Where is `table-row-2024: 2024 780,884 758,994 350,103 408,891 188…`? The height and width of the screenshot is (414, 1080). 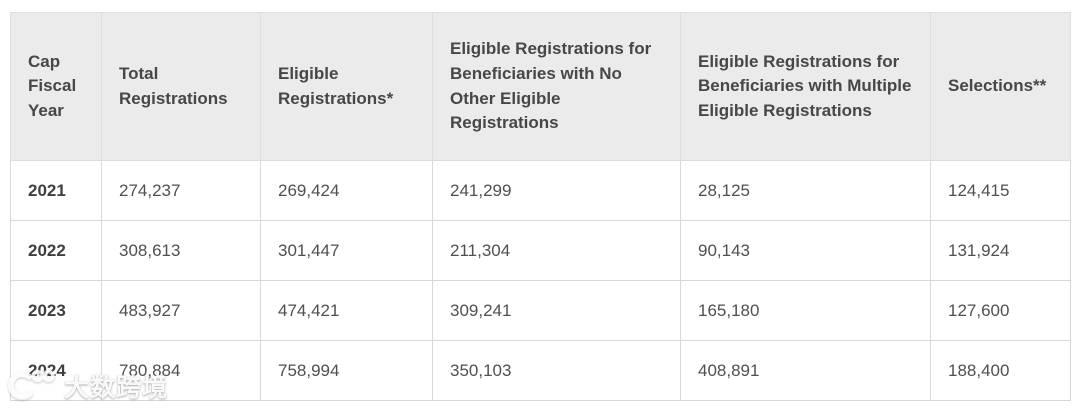 table-row-2024: 2024 780,884 758,994 350,103 408,891 188… is located at coordinates (540, 370).